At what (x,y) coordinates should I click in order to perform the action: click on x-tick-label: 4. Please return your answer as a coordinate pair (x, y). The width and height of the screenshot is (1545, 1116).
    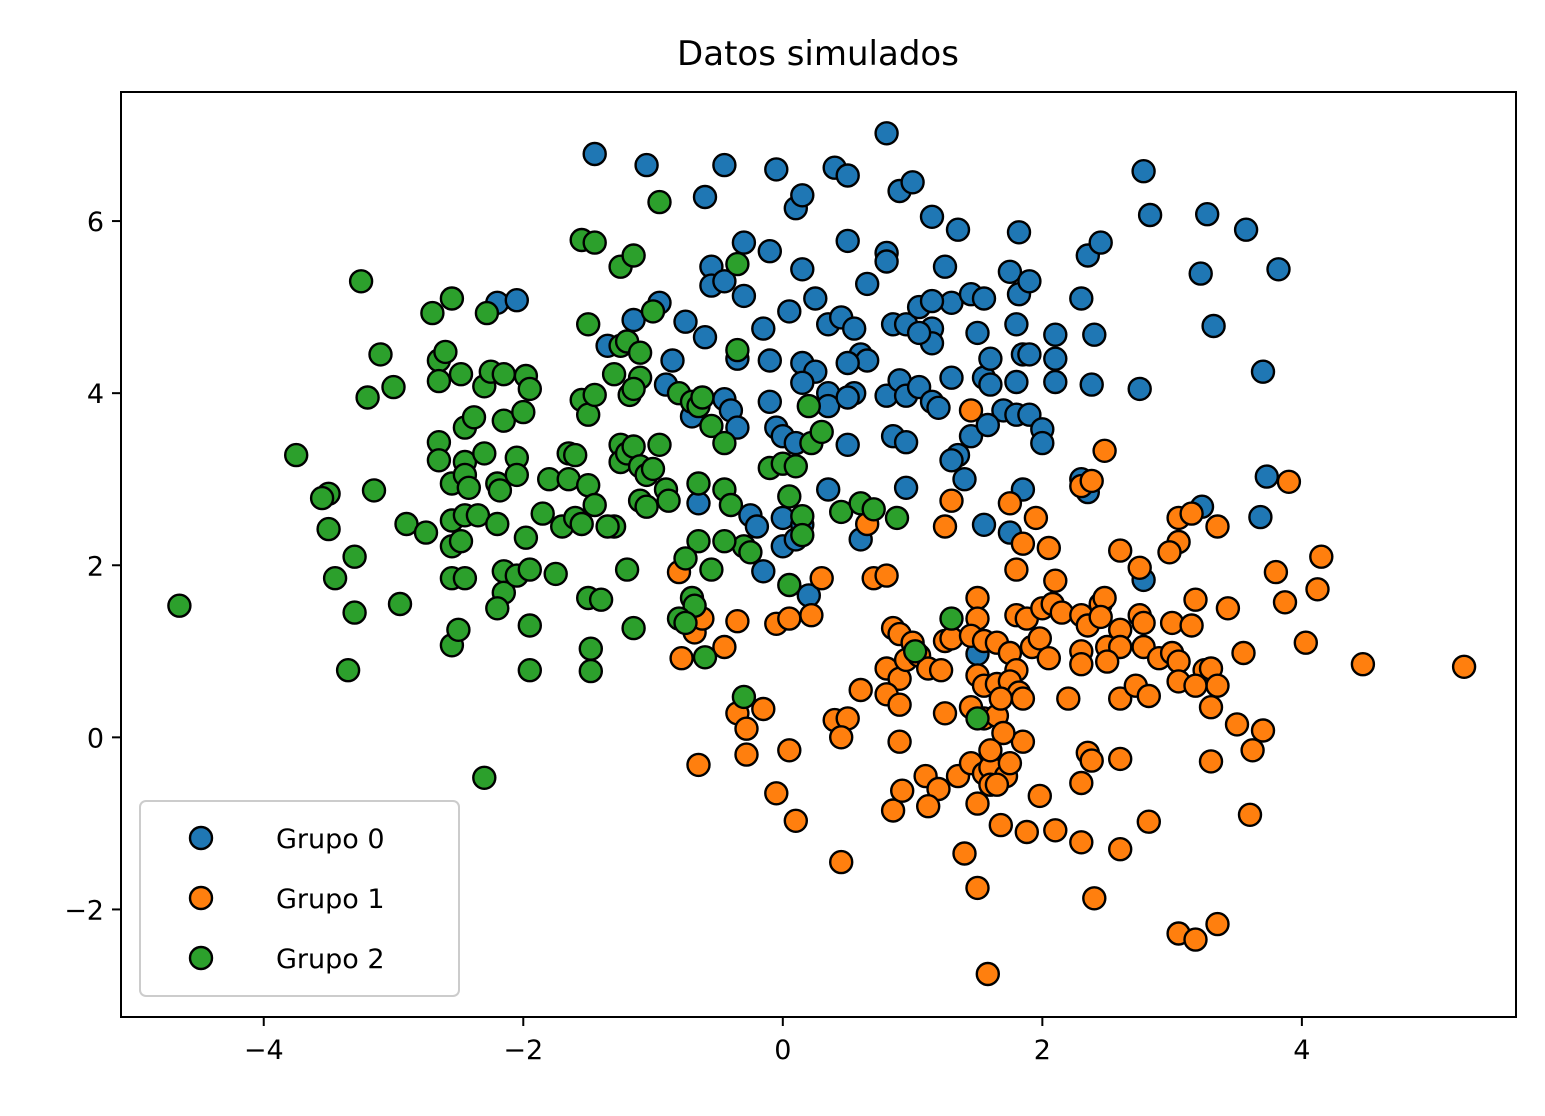
    Looking at the image, I should click on (1301, 1050).